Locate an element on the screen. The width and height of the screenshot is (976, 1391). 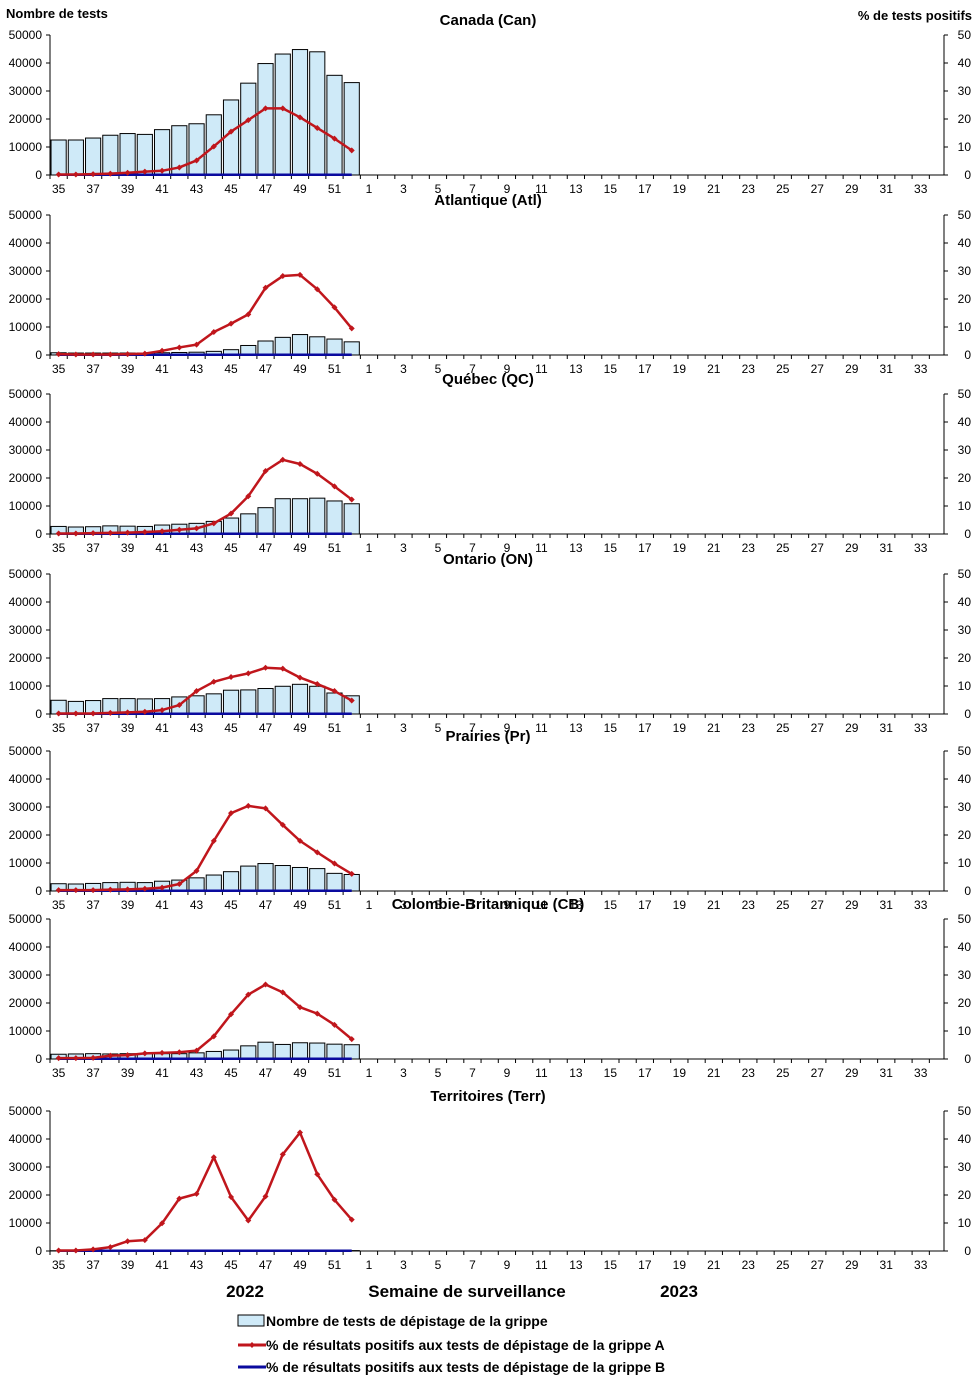
x-tick-label: 3 is located at coordinates (403, 1265).